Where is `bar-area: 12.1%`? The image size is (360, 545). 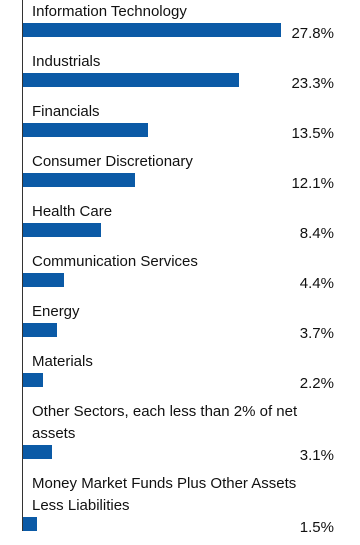
bar-area: 12.1% is located at coordinates (180, 187).